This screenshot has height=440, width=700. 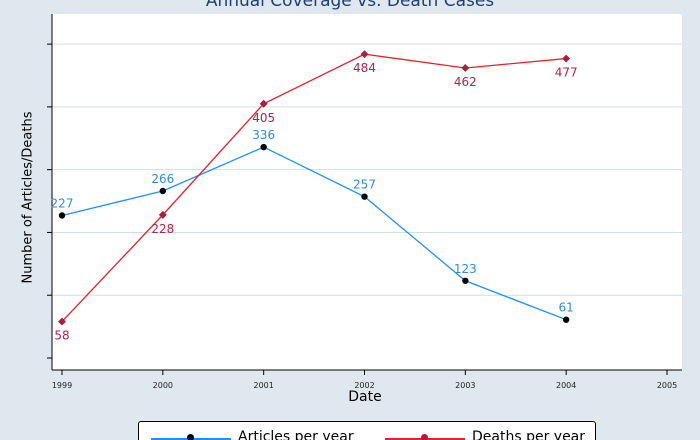 I want to click on x-axis-label: Date, so click(x=365, y=397).